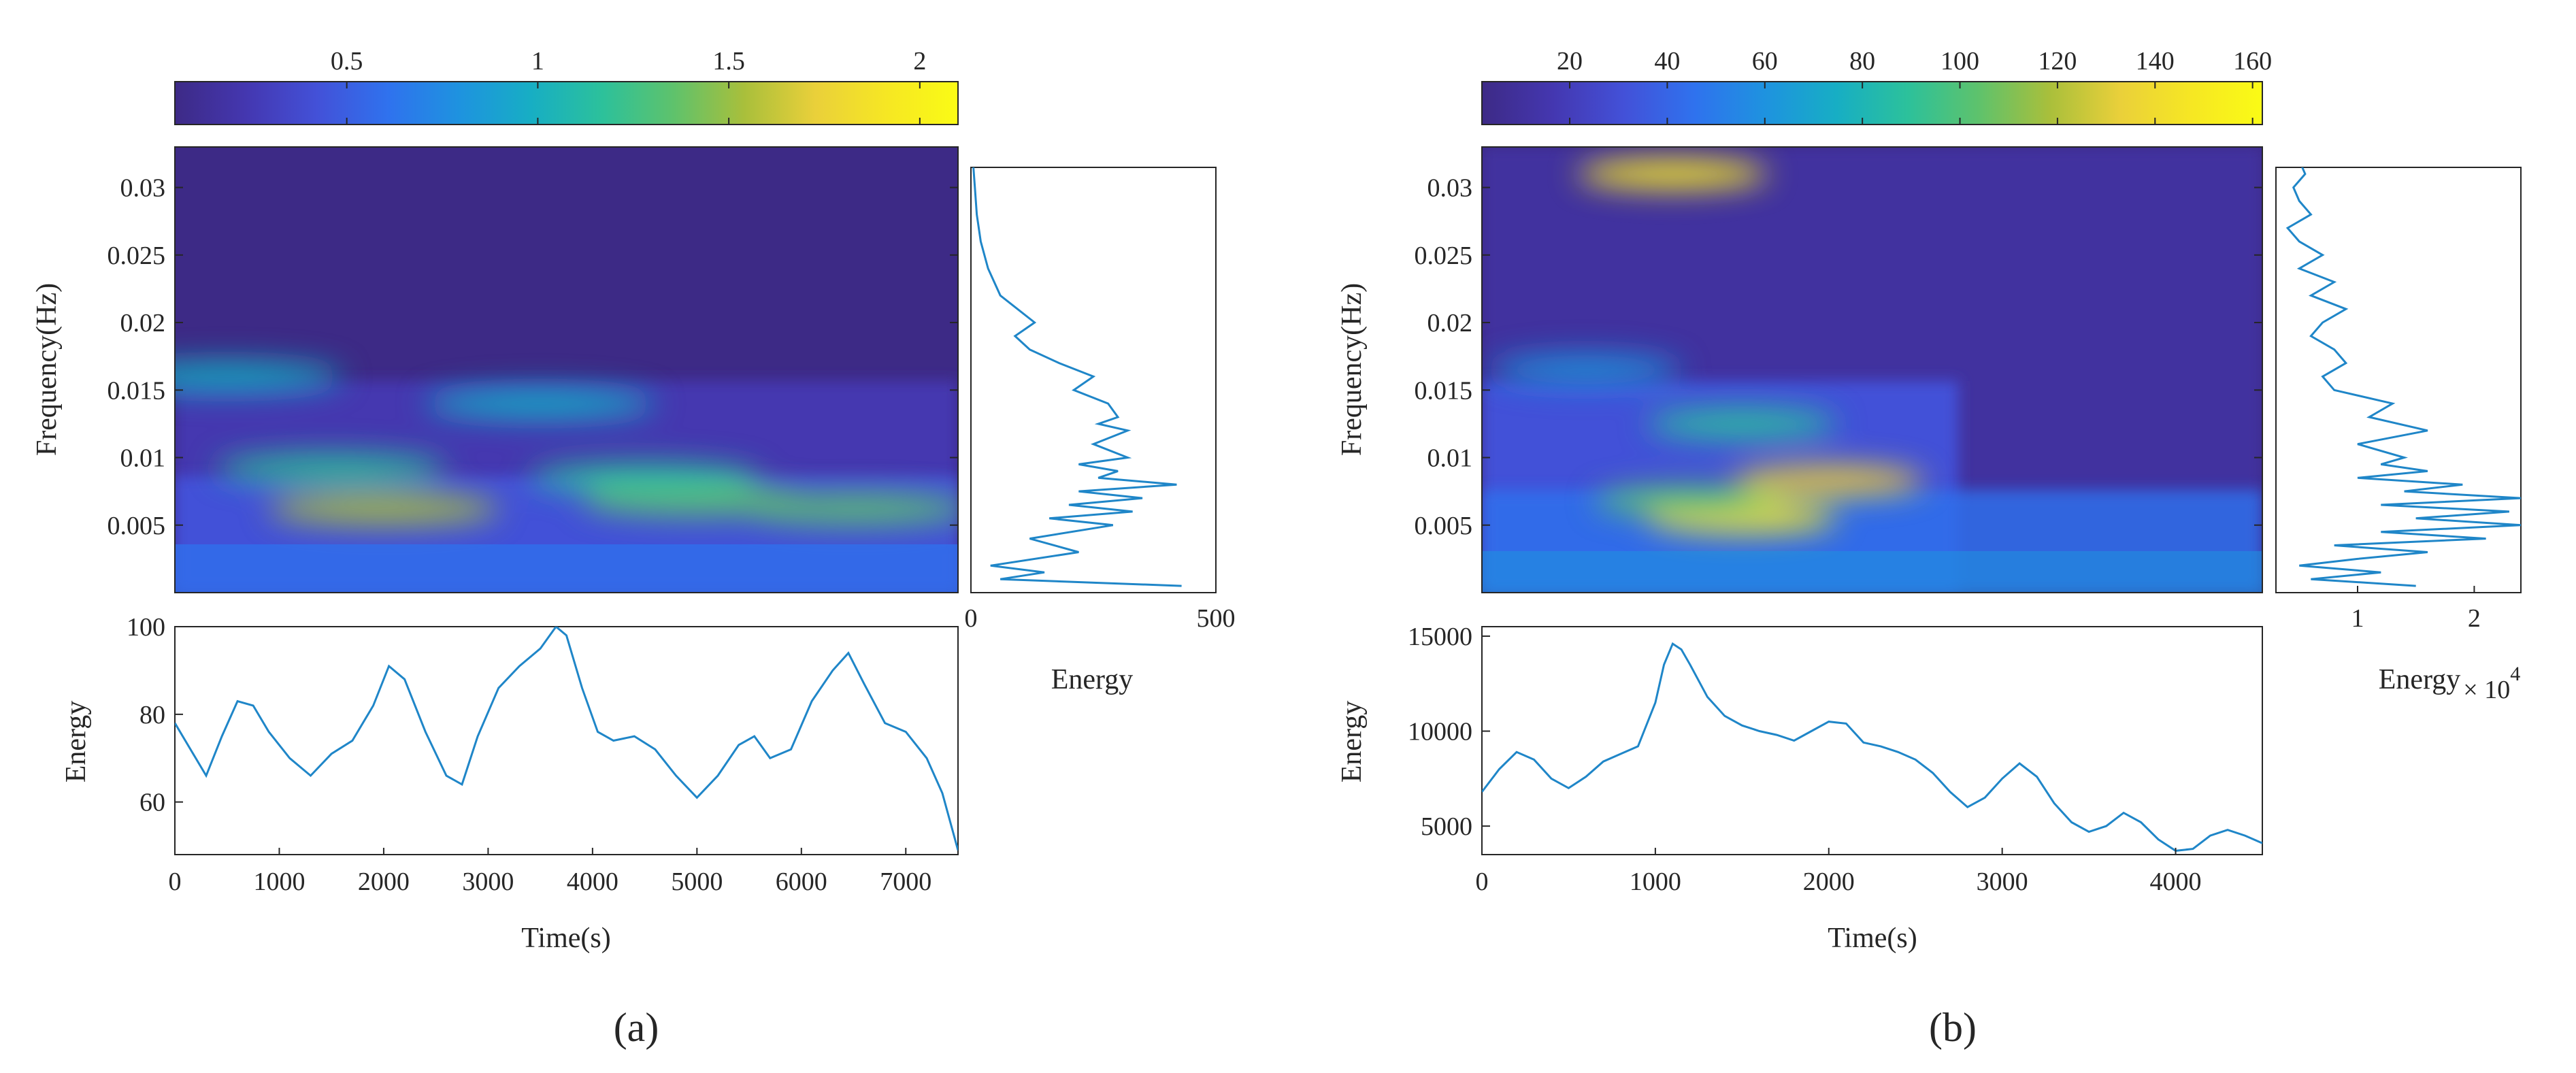 The image size is (2576, 1073). I want to click on time-energy-b-xtick-label: 4000, so click(2176, 882).